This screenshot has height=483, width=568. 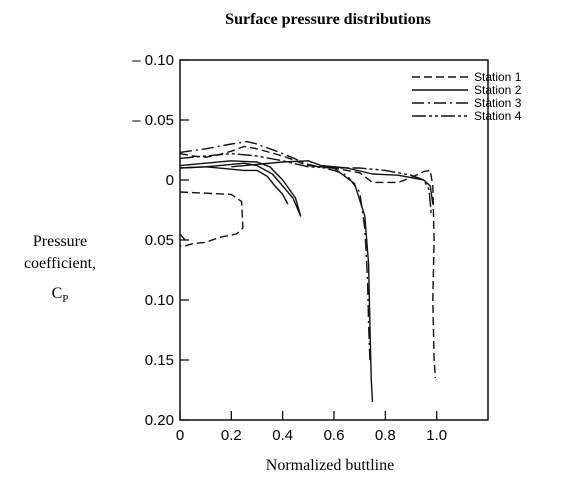 I want to click on x-axis: 0 0.2 0.4 0.6 0.8 1.0, so click(x=311, y=427).